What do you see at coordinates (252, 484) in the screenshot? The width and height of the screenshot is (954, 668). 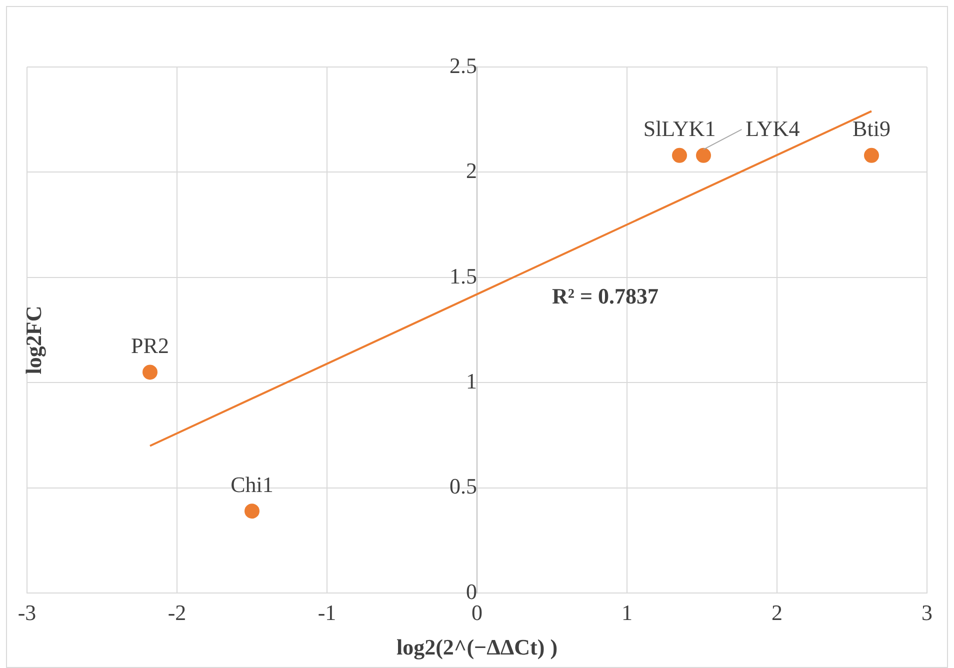 I see `annotation: Chi1` at bounding box center [252, 484].